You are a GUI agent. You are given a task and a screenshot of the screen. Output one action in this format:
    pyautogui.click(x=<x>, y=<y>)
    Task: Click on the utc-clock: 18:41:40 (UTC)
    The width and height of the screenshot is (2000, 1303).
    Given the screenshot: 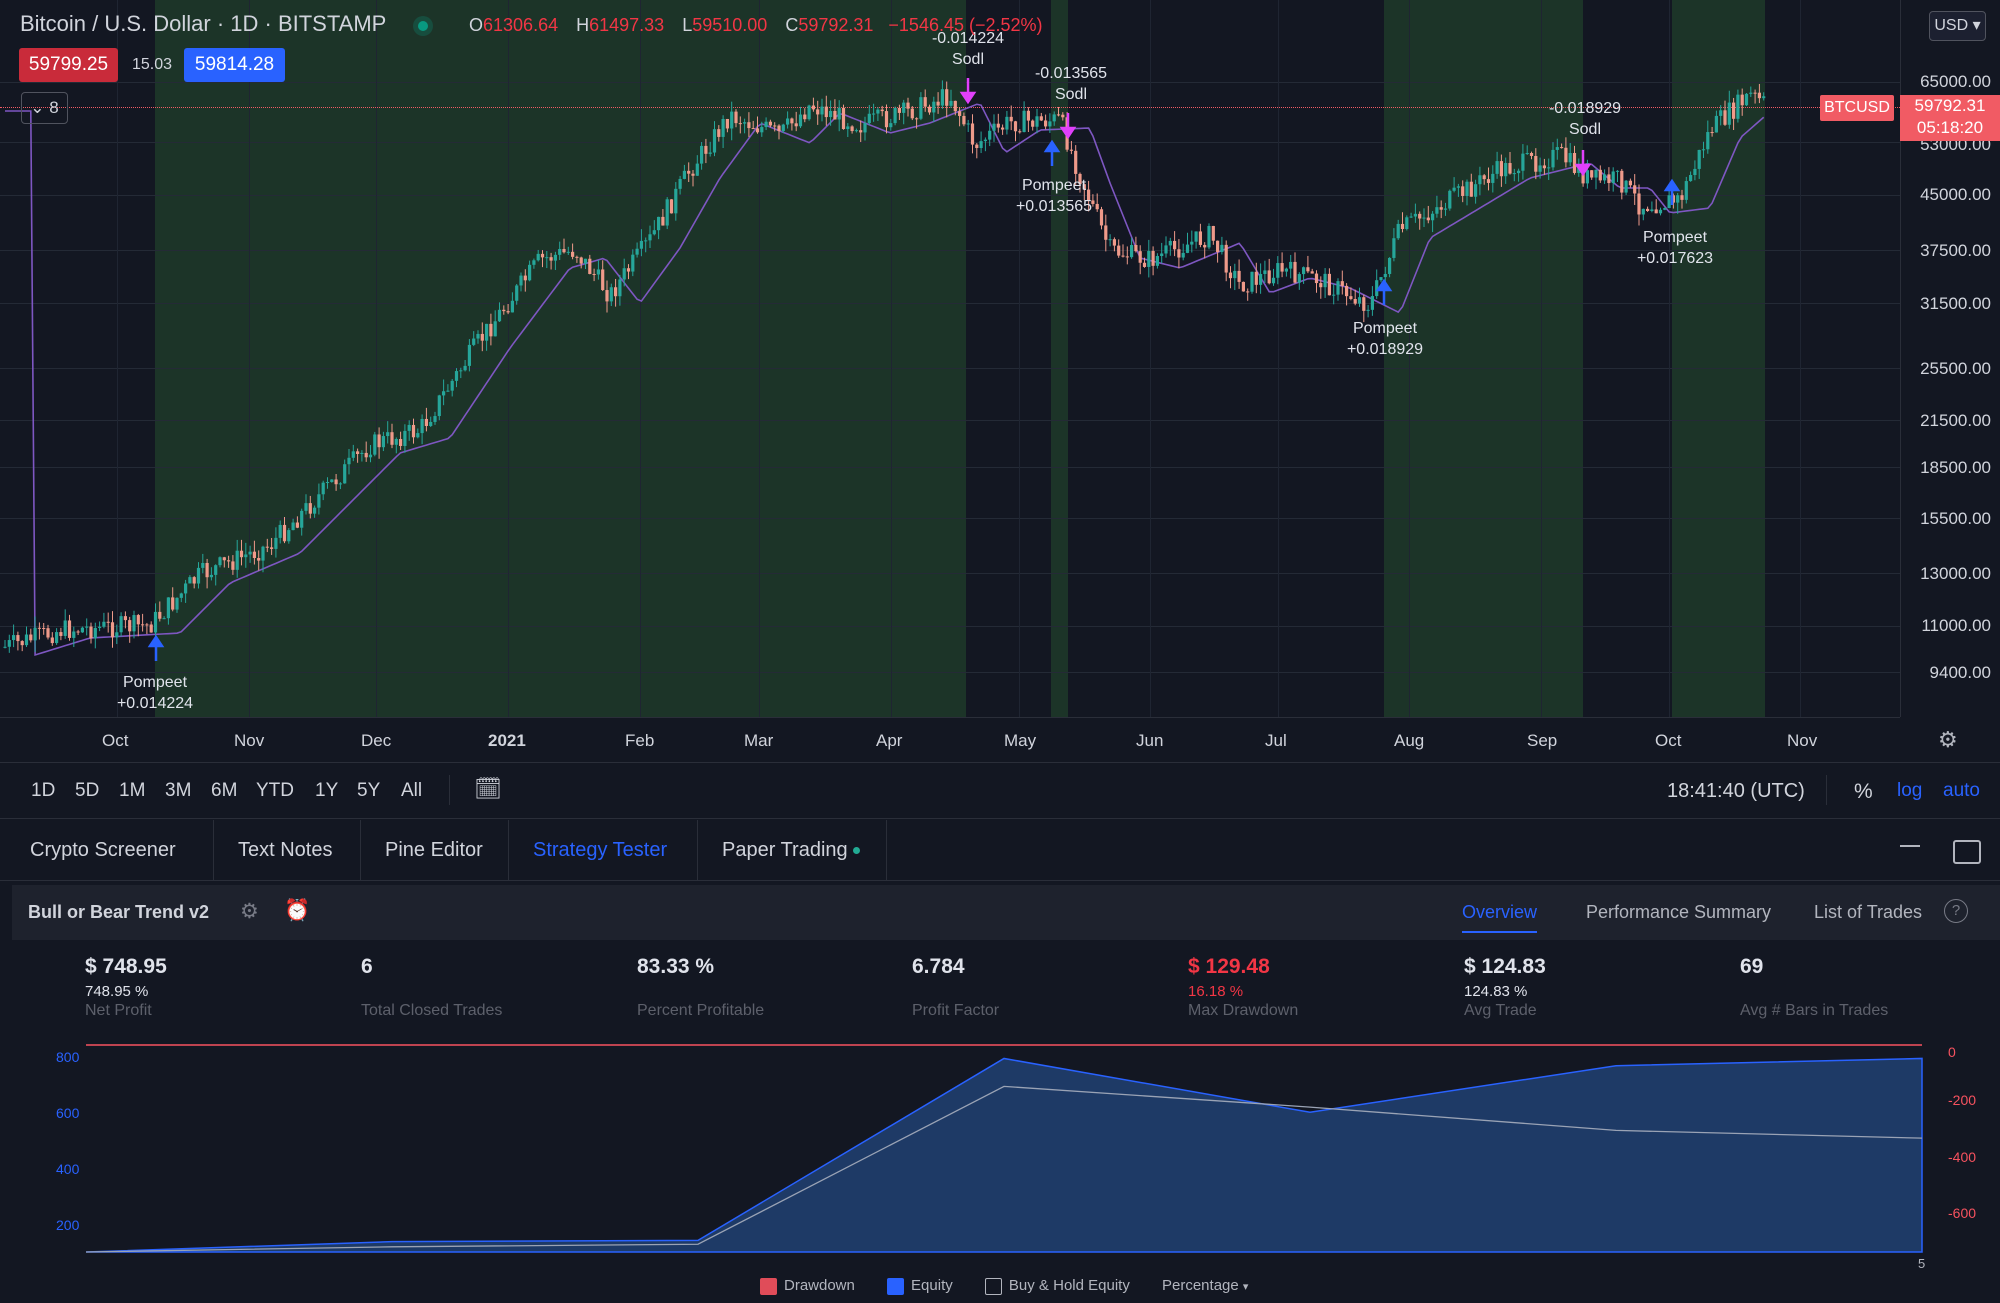 What is the action you would take?
    pyautogui.click(x=1736, y=791)
    